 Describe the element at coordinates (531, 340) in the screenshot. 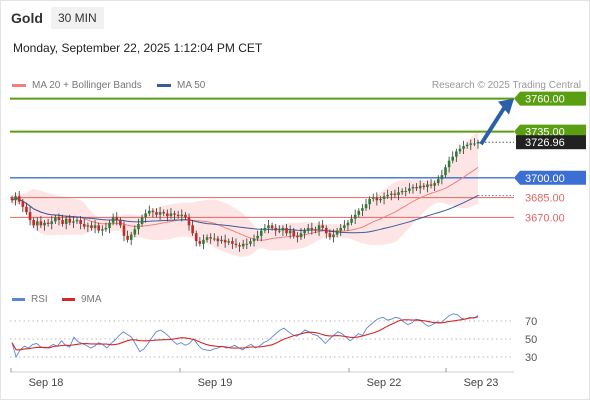

I see `rsi-tick-50: 50` at that location.